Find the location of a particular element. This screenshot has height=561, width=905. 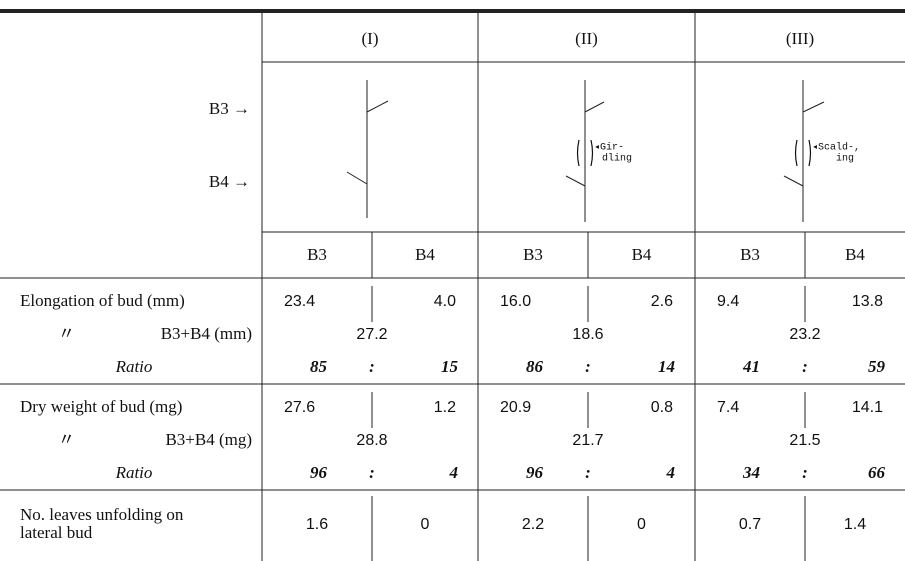

cell-value: 13.8 is located at coordinates (867, 301).